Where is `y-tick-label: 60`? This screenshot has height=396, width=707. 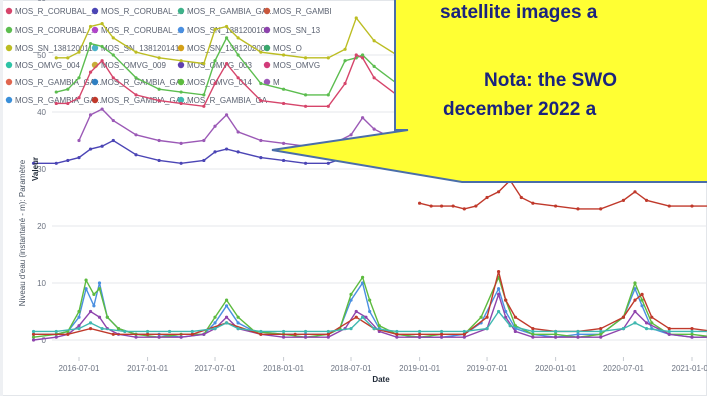
y-tick-label: 60 is located at coordinates (41, 1).